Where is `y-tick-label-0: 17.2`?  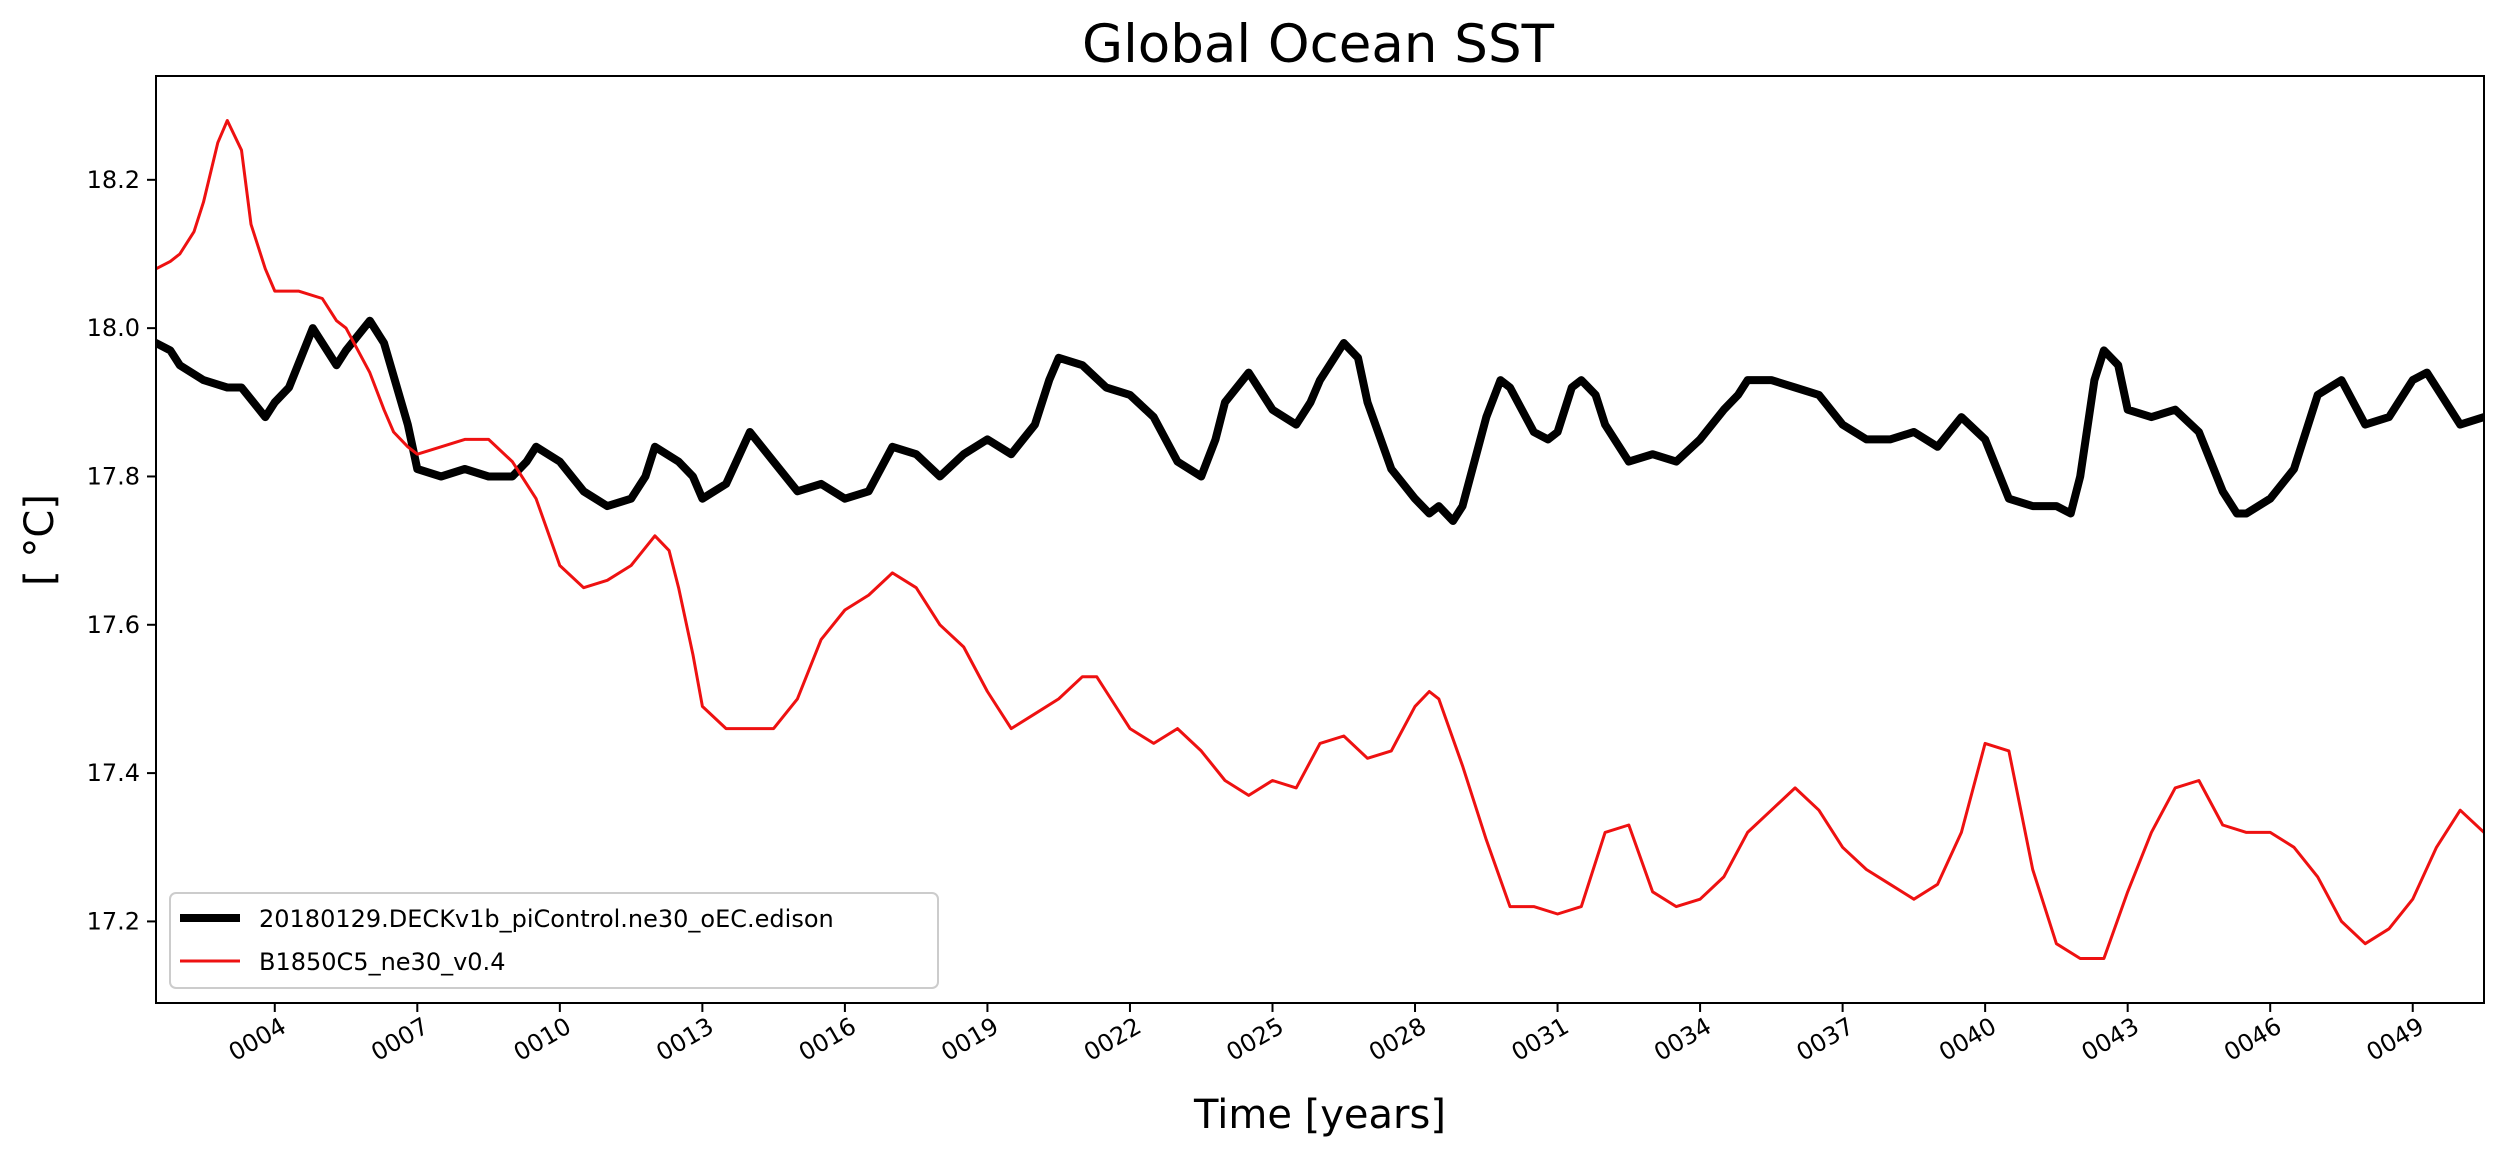 y-tick-label-0: 17.2 is located at coordinates (113, 921).